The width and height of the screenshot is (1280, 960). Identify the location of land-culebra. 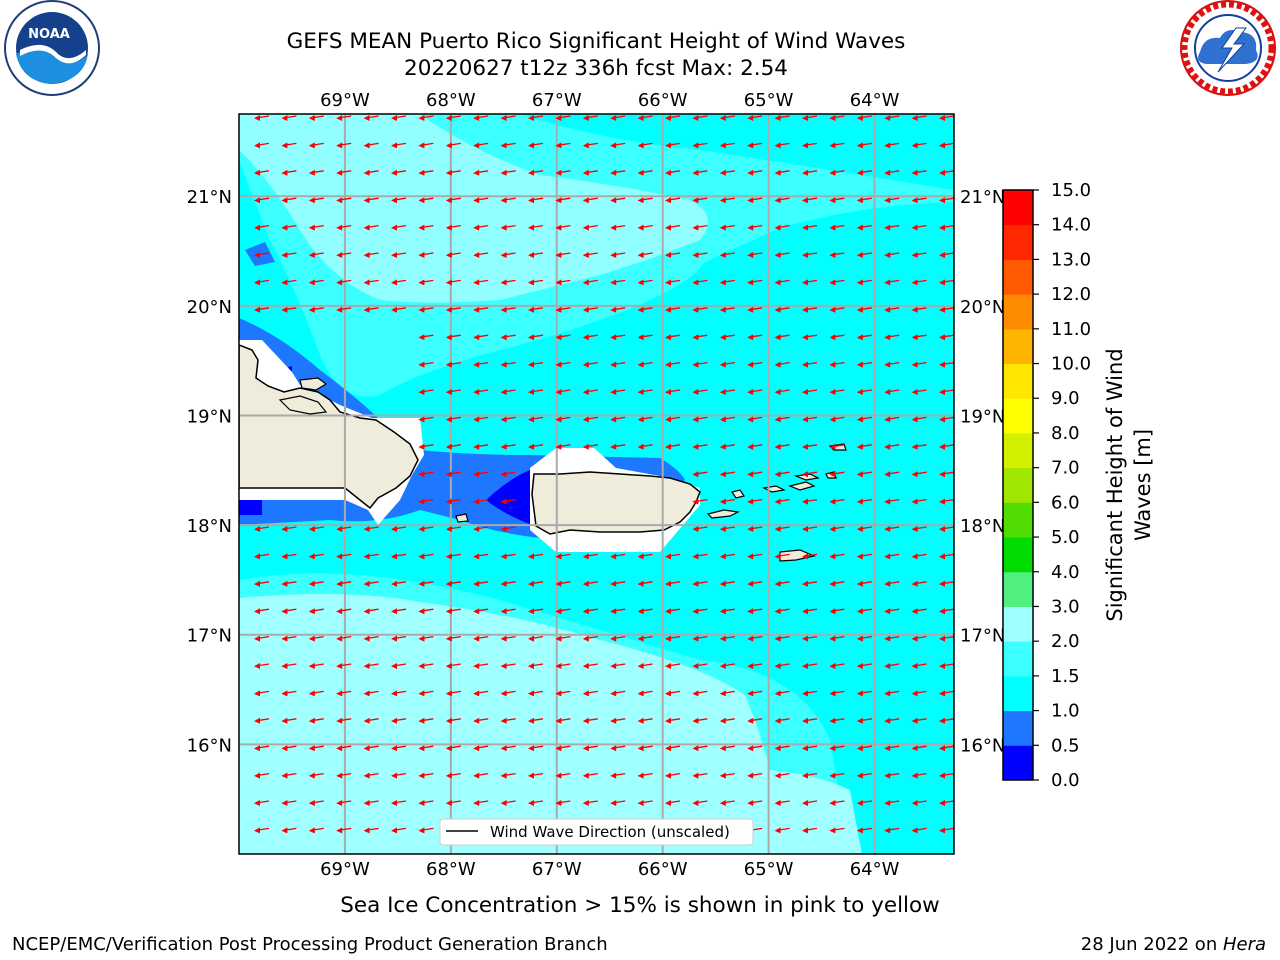
(738, 494).